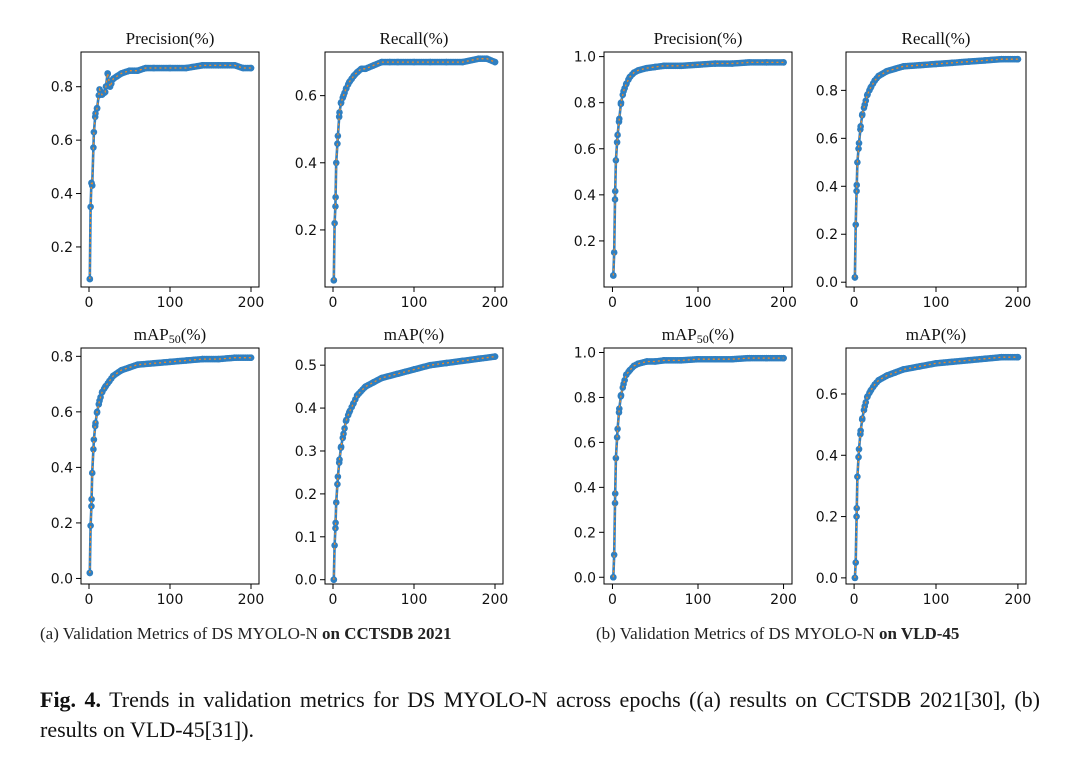 The height and width of the screenshot is (770, 1080). I want to click on chart-title: Recall(%), so click(414, 38).